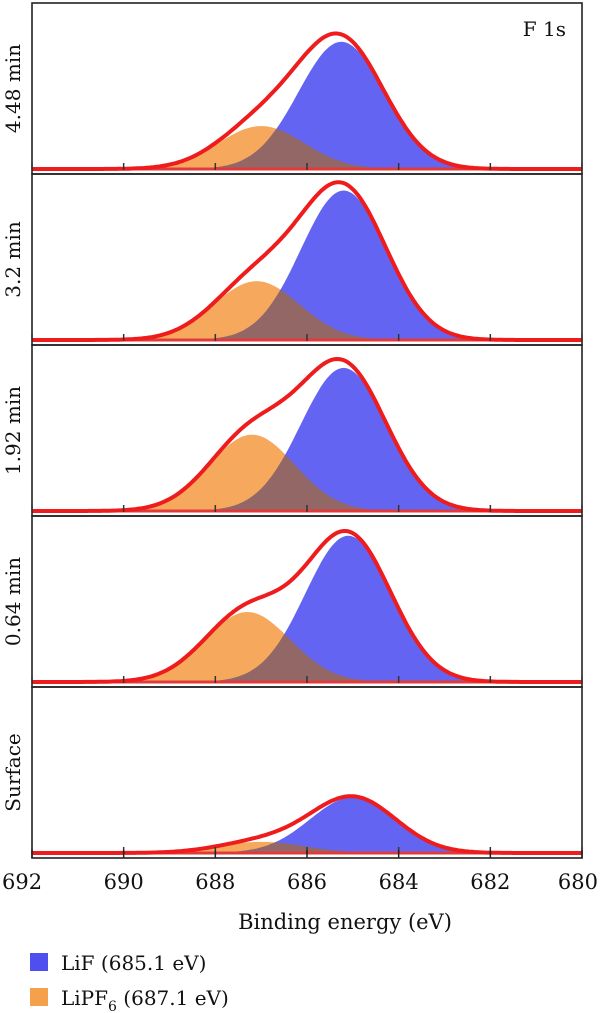  I want to click on x-tick-label: 686, so click(307, 882).